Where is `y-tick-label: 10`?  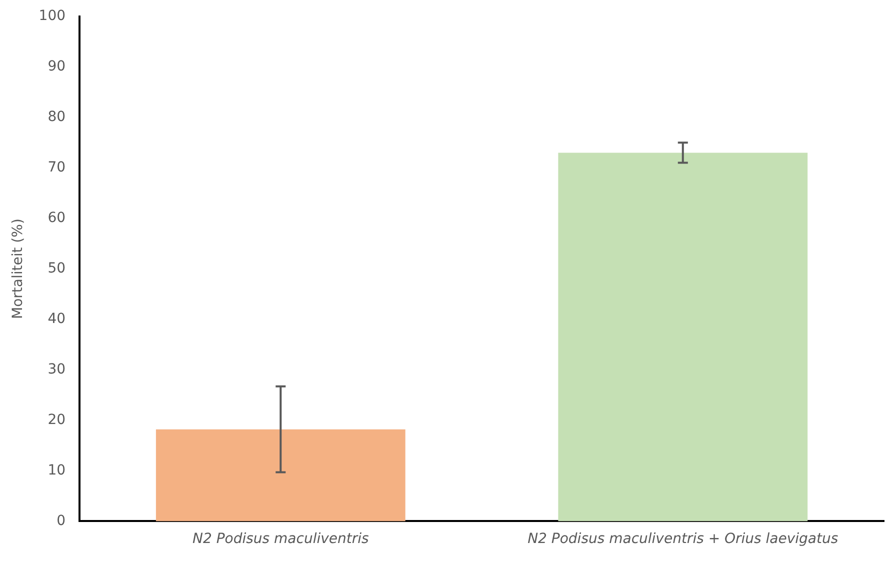
y-tick-label: 10 is located at coordinates (57, 470).